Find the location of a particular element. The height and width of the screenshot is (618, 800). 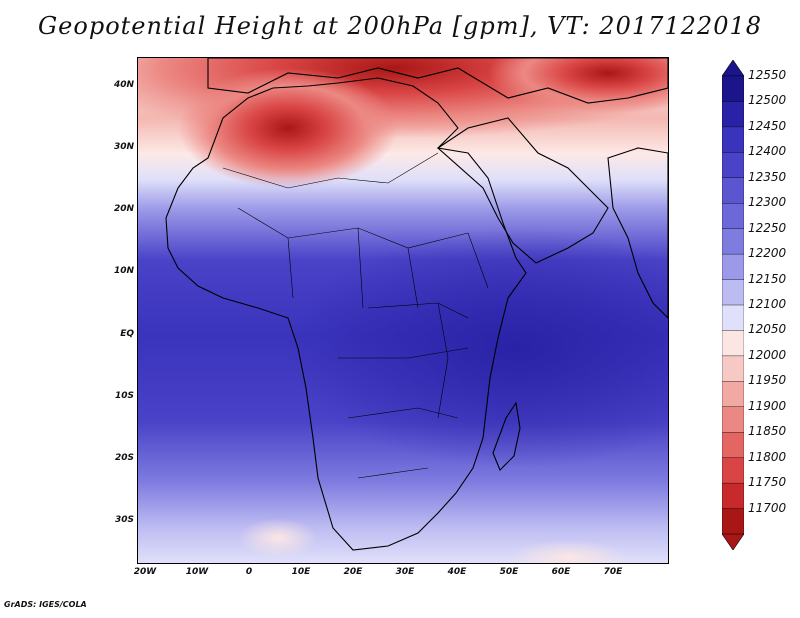

colorbar-tick-label: 11850 is located at coordinates (767, 431).